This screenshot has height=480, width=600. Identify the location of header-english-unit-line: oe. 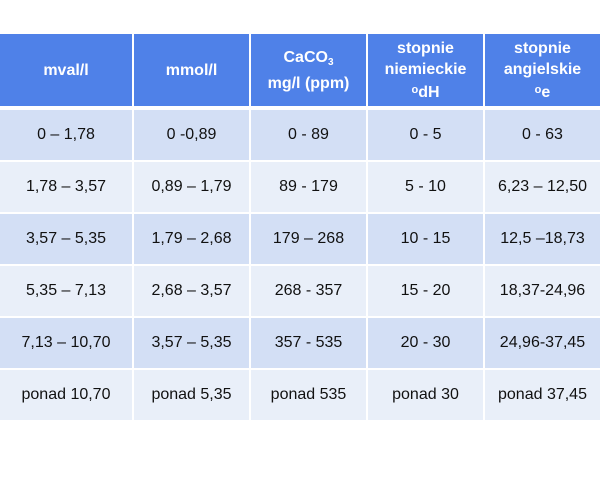
(542, 91).